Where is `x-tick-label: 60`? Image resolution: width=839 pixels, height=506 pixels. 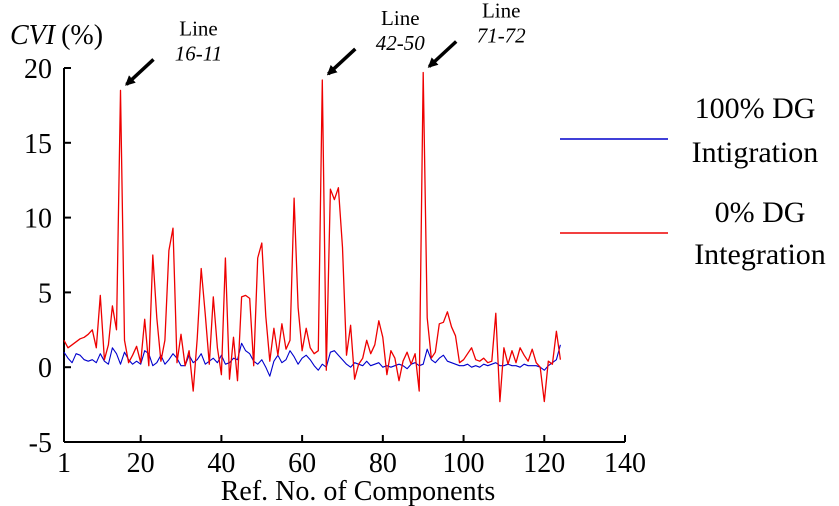
x-tick-label: 60 is located at coordinates (302, 463).